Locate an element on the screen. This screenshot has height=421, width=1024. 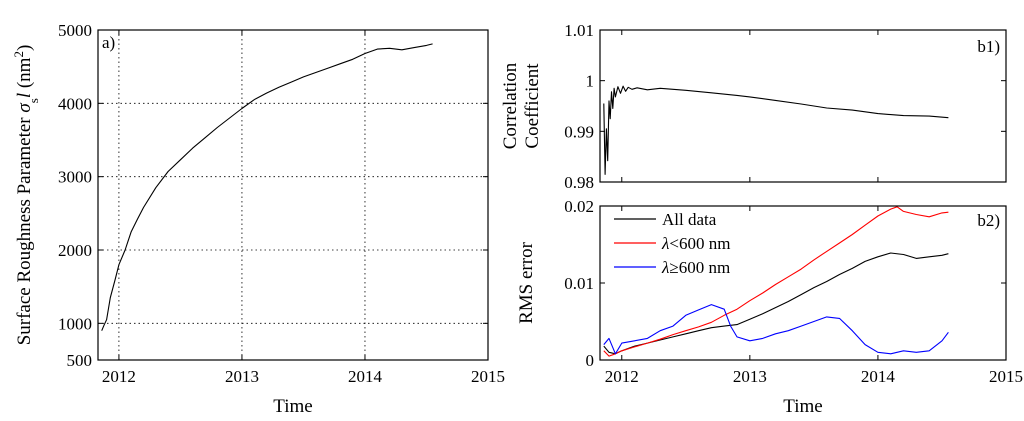
panel-b1-series is located at coordinates (776, 130).